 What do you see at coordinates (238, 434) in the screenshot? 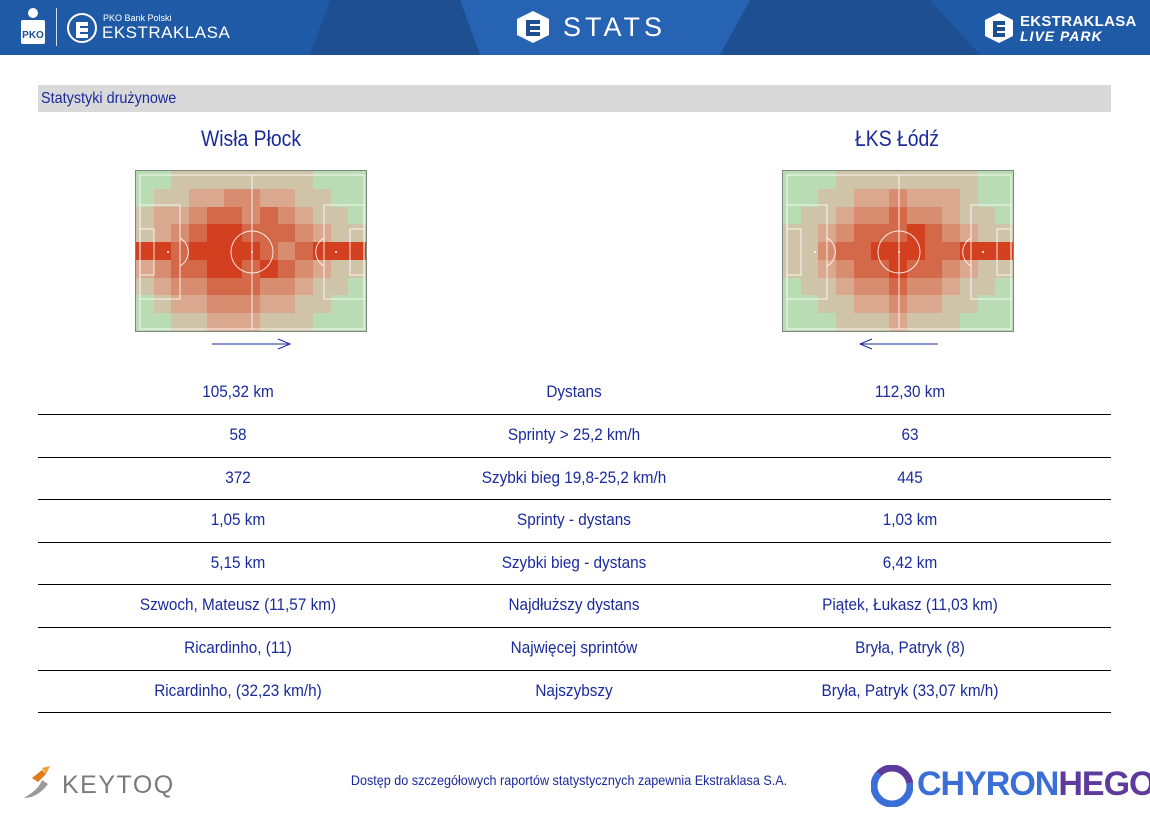
I see `stat-home-value: 58` at bounding box center [238, 434].